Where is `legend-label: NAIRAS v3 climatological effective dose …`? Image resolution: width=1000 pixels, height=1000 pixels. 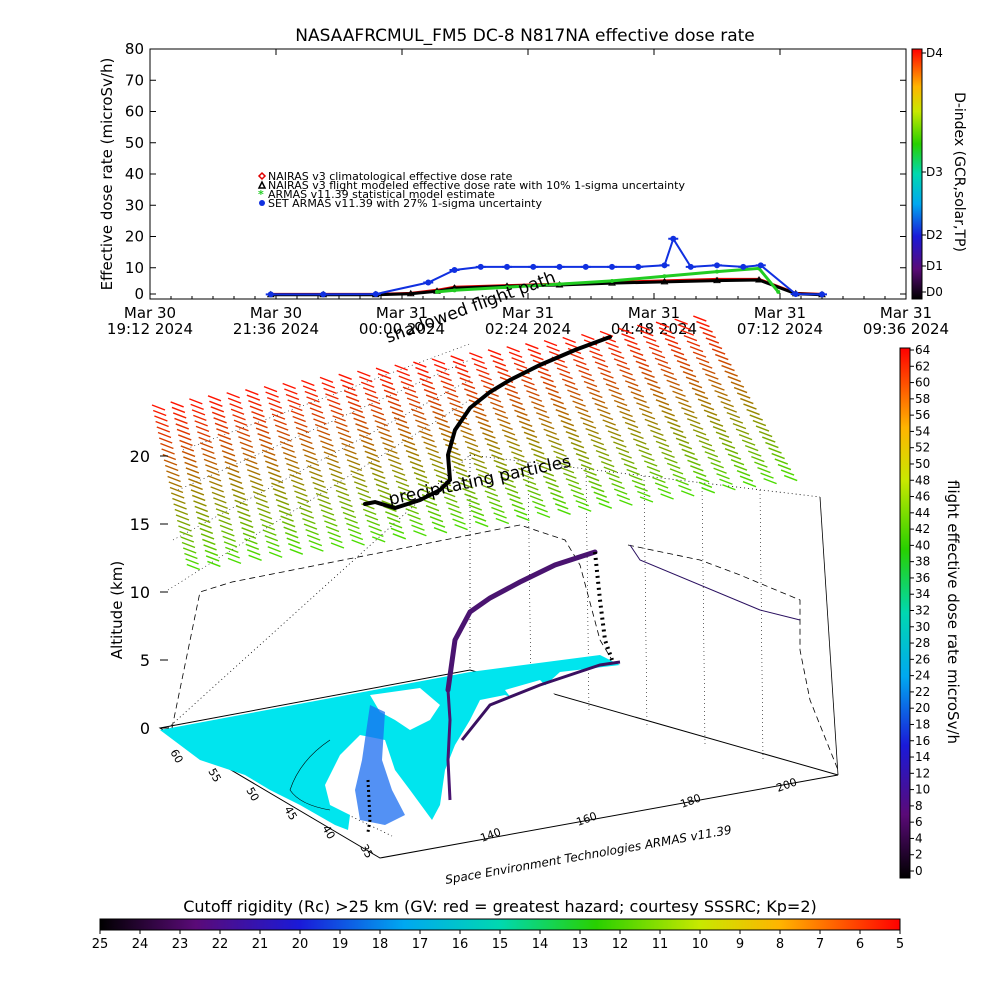
legend-label: NAIRAS v3 climatological effective dose … is located at coordinates (390, 176).